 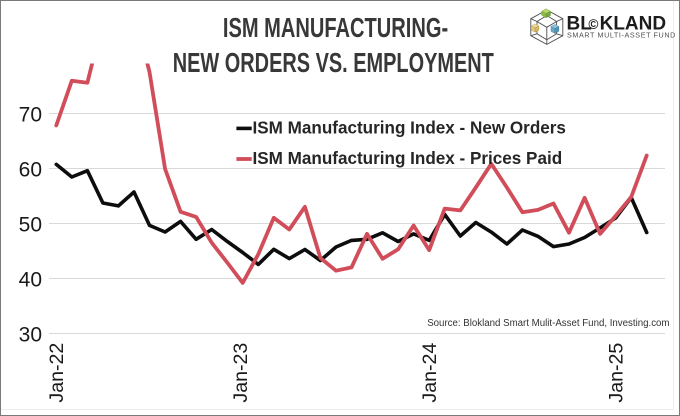 I want to click on svg-text: 40, so click(x=30, y=280).